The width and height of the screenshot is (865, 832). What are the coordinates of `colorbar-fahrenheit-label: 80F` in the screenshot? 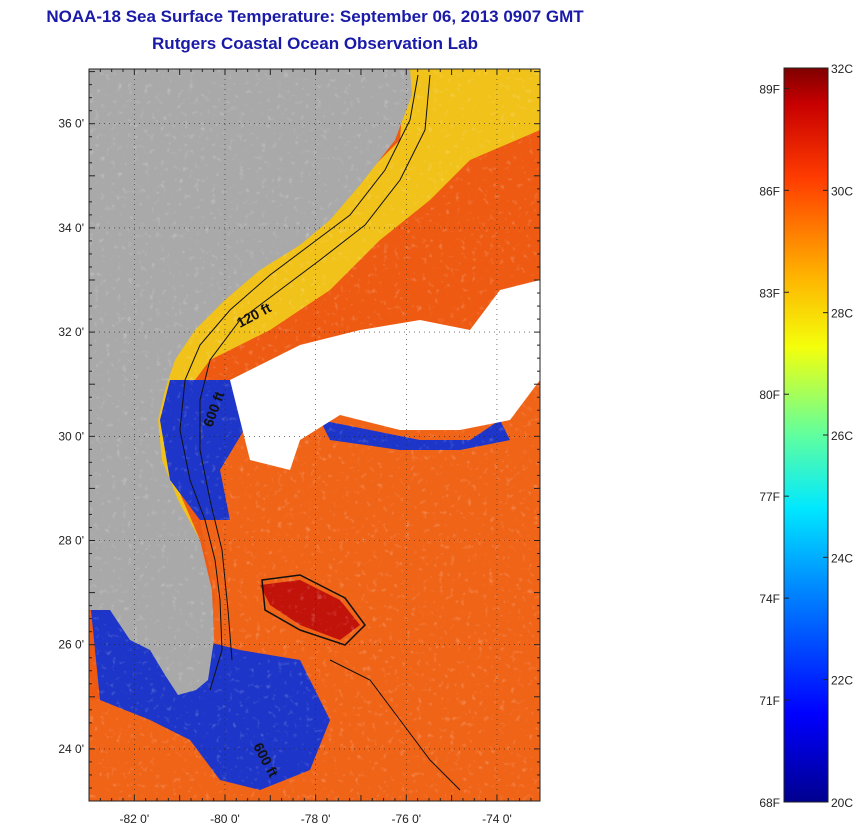 It's located at (769, 395).